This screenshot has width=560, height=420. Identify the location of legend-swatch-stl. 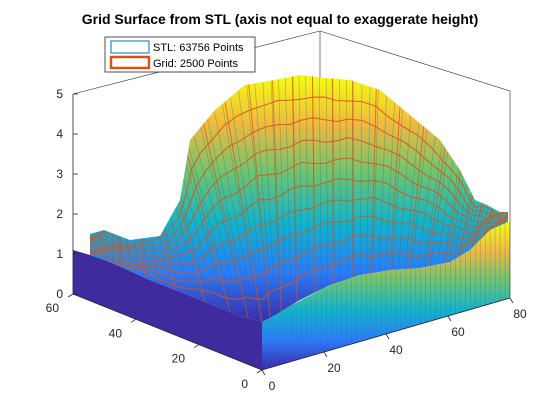
(130, 47).